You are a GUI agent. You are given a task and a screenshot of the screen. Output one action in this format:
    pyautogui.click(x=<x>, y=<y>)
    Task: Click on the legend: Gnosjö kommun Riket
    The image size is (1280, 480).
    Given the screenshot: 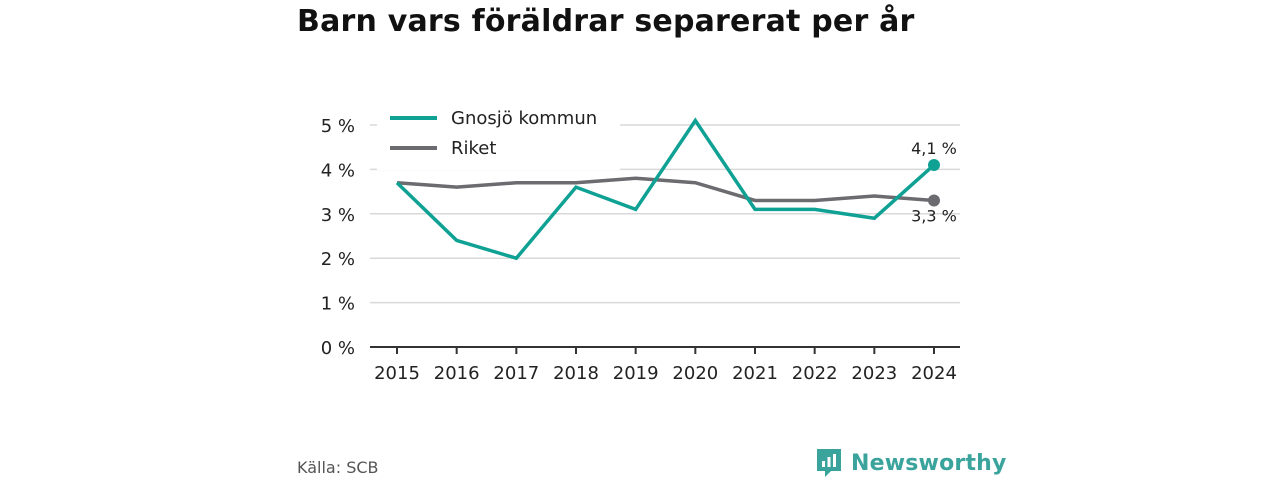 What is the action you would take?
    pyautogui.click(x=498, y=134)
    